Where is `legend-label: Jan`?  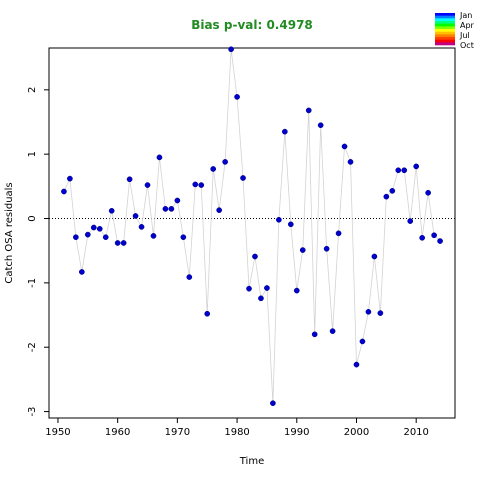
legend-label: Jan is located at coordinates (465, 15).